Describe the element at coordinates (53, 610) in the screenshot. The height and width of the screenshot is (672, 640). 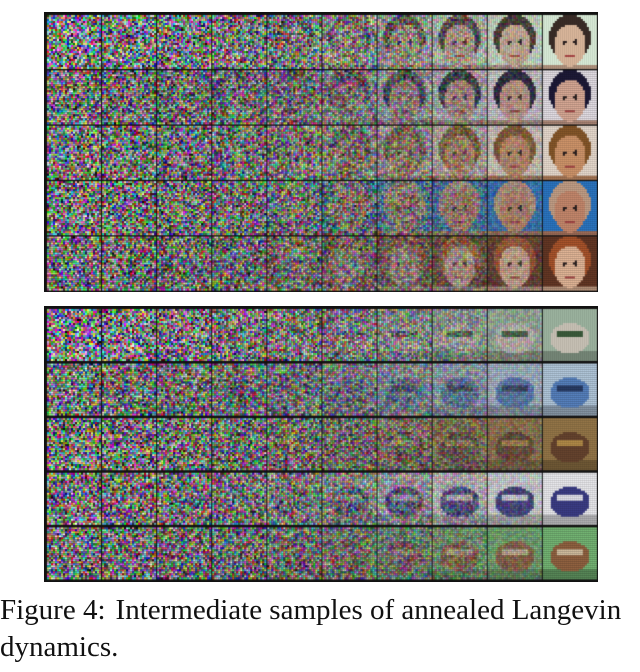
I see `figure-label: Figure 4:` at that location.